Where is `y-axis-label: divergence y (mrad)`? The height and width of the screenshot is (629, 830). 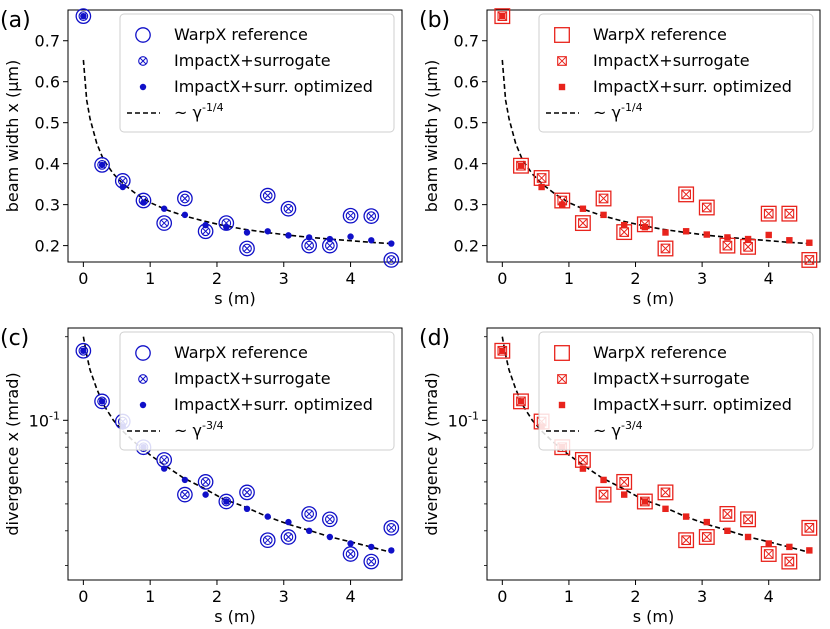
y-axis-label: divergence y (mrad) is located at coordinates (431, 453).